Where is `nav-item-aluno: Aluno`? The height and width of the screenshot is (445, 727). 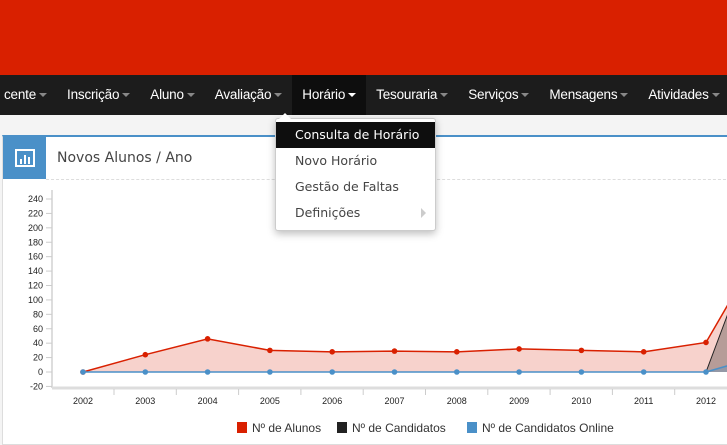 nav-item-aluno: Aluno is located at coordinates (172, 95).